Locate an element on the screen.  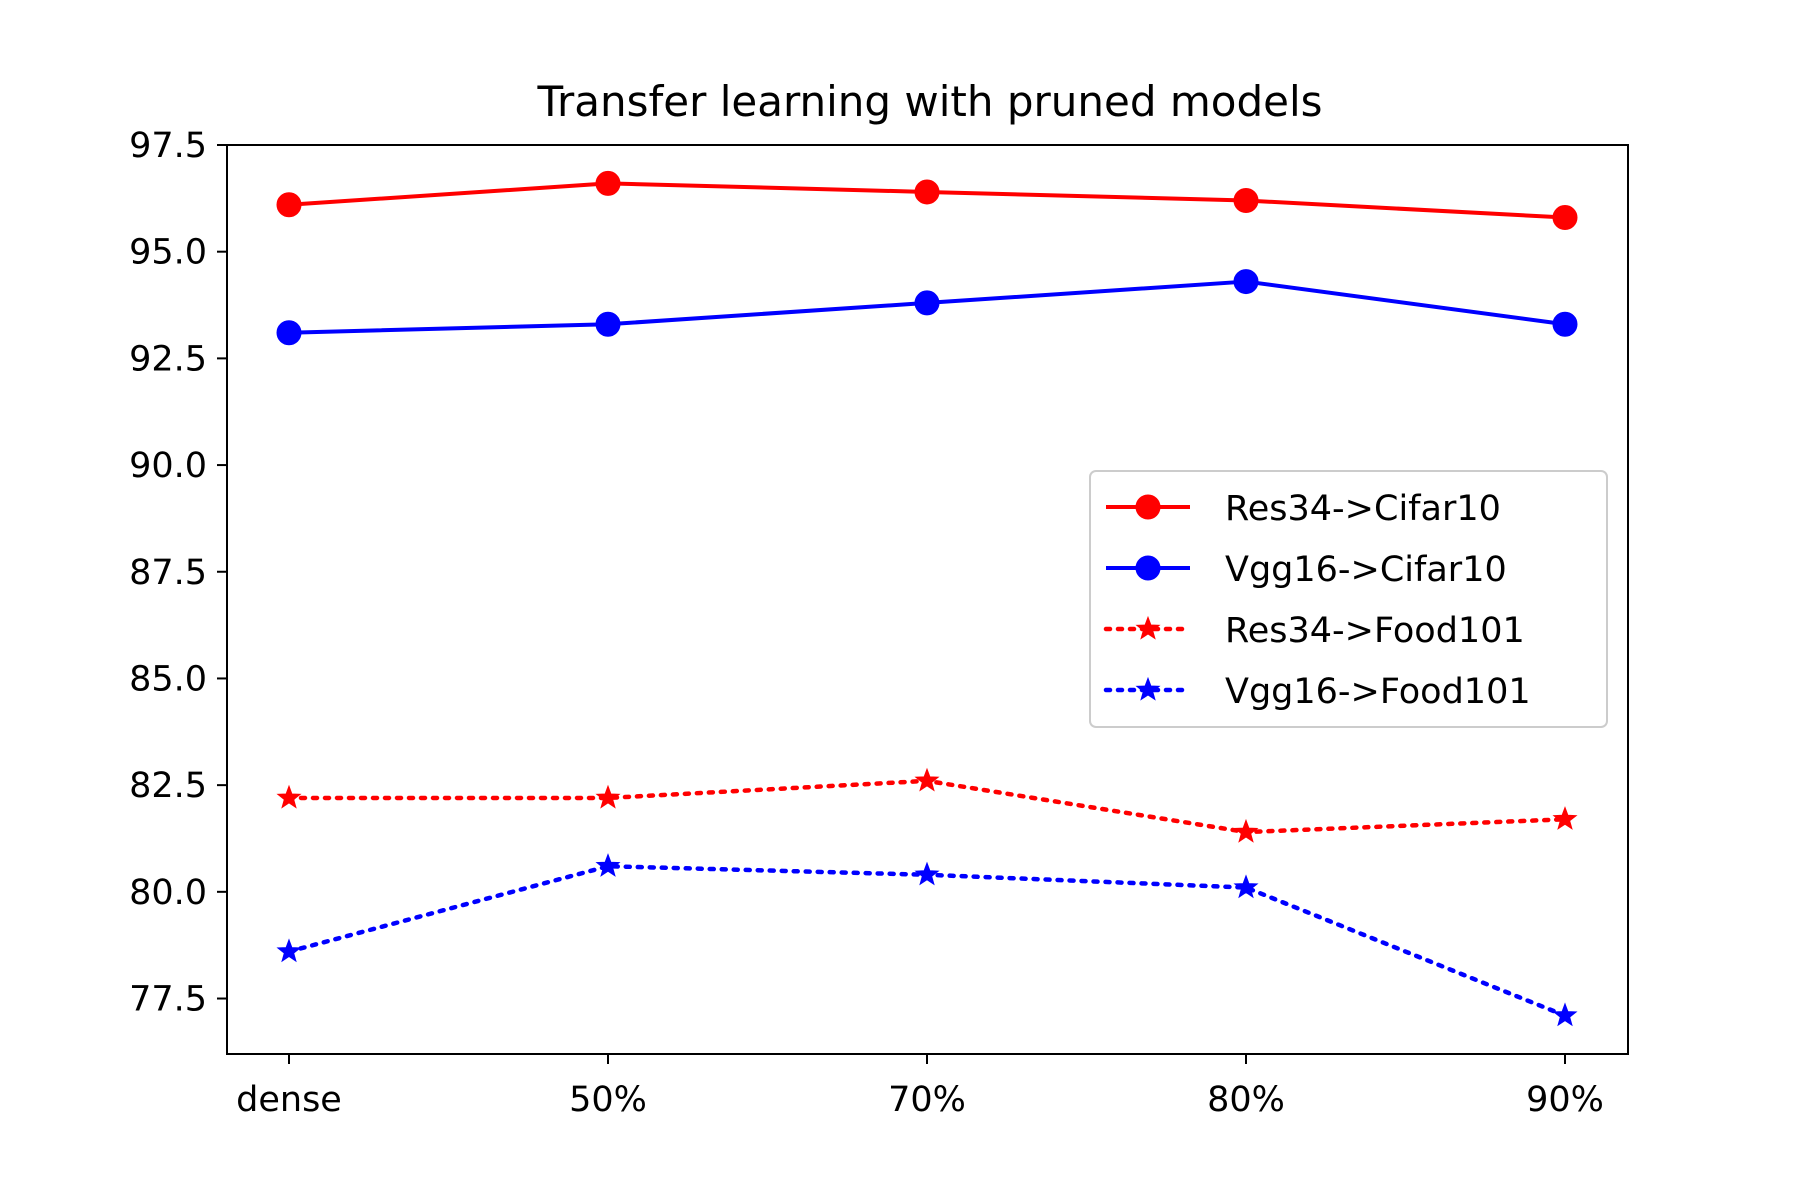
legend-label: Res34->Food101 is located at coordinates (1375, 631).